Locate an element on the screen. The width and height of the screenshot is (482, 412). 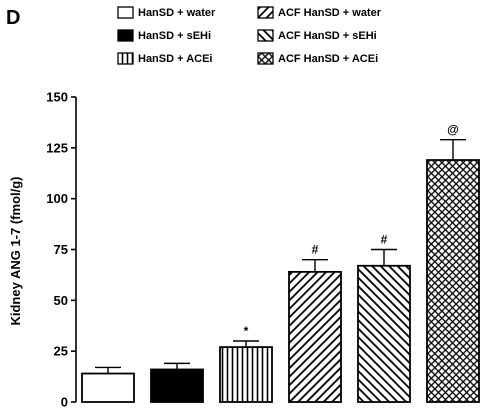
y-tick-label: 25 is located at coordinates (61, 351).